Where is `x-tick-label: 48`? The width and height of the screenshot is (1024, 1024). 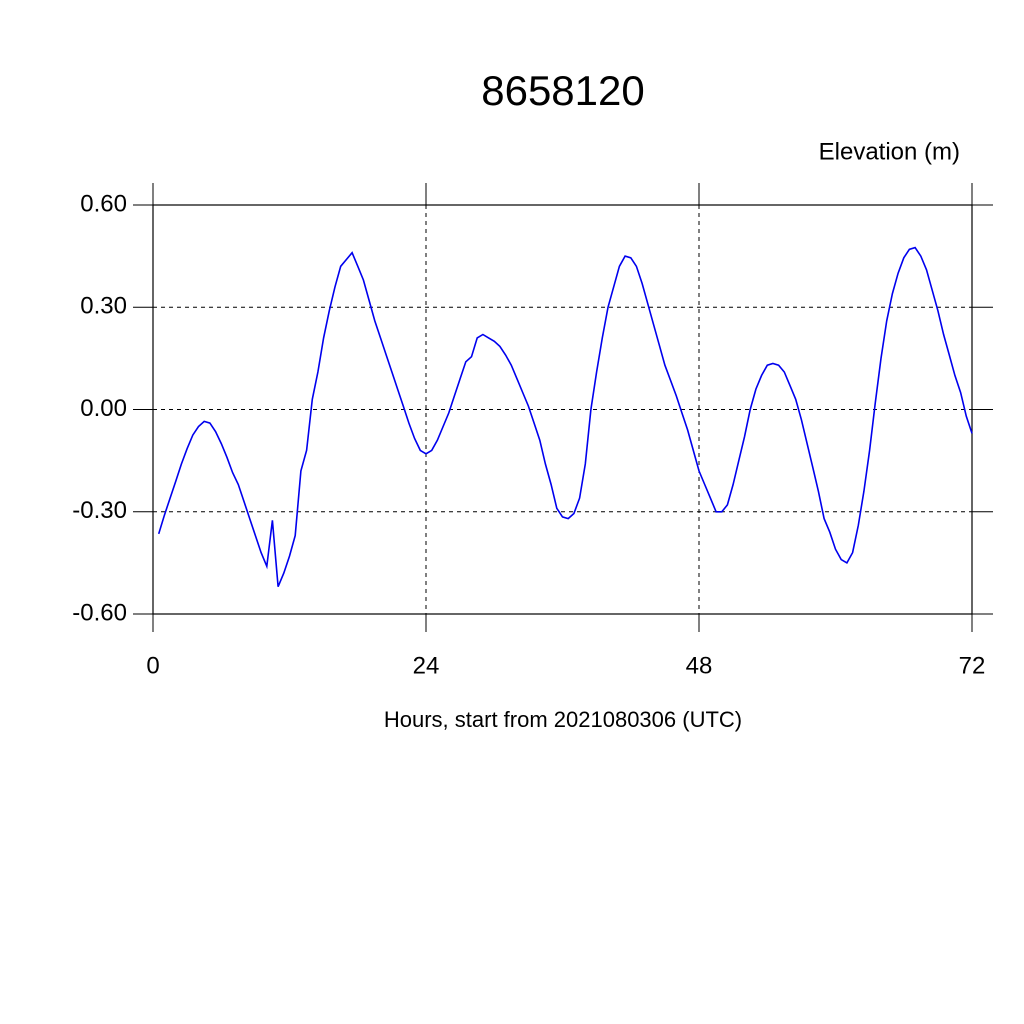
x-tick-label: 48 is located at coordinates (699, 665).